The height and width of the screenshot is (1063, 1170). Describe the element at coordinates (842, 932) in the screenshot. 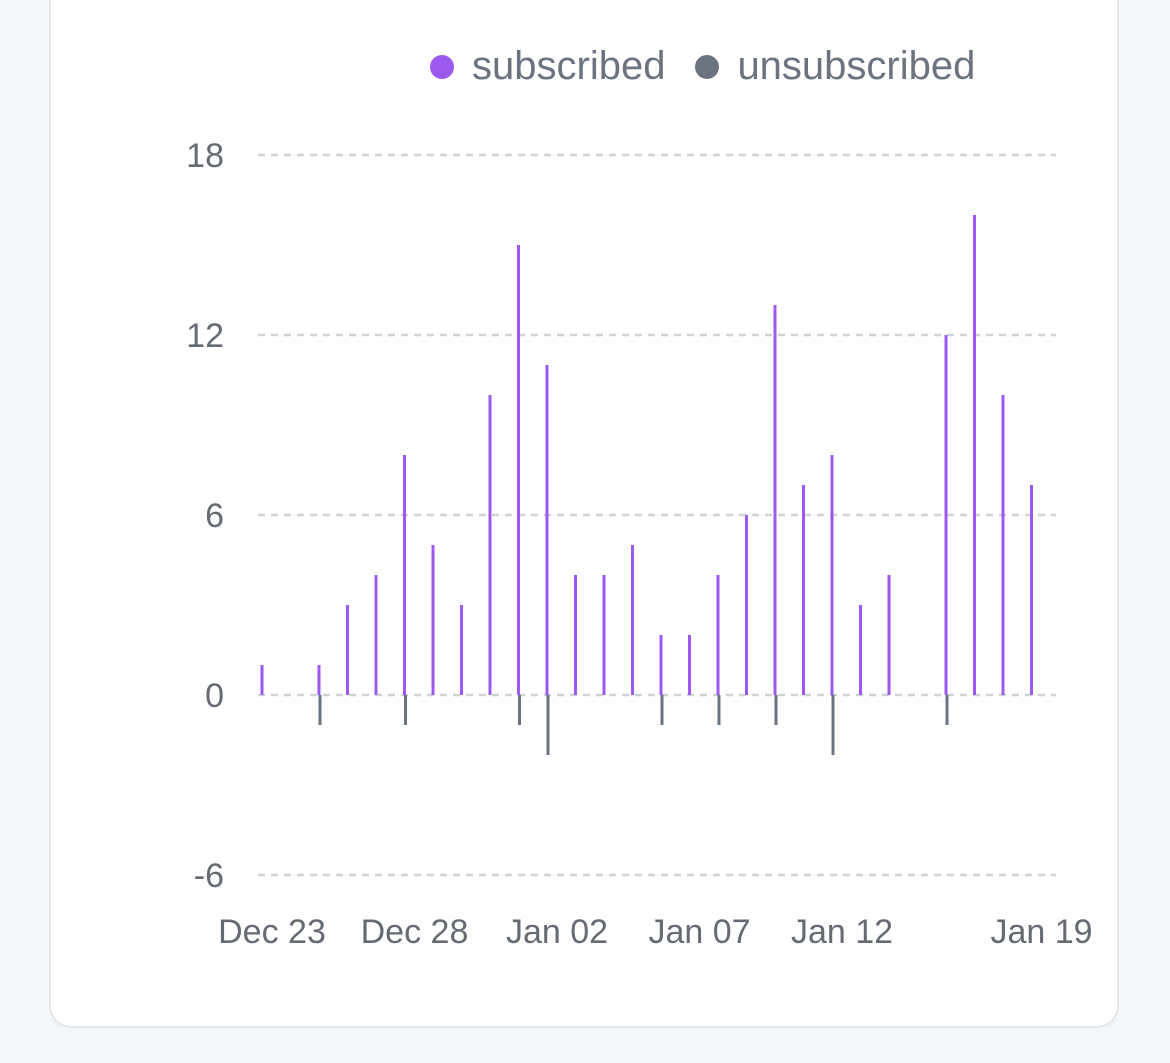

I see `x-tick-label: Jan 12` at that location.